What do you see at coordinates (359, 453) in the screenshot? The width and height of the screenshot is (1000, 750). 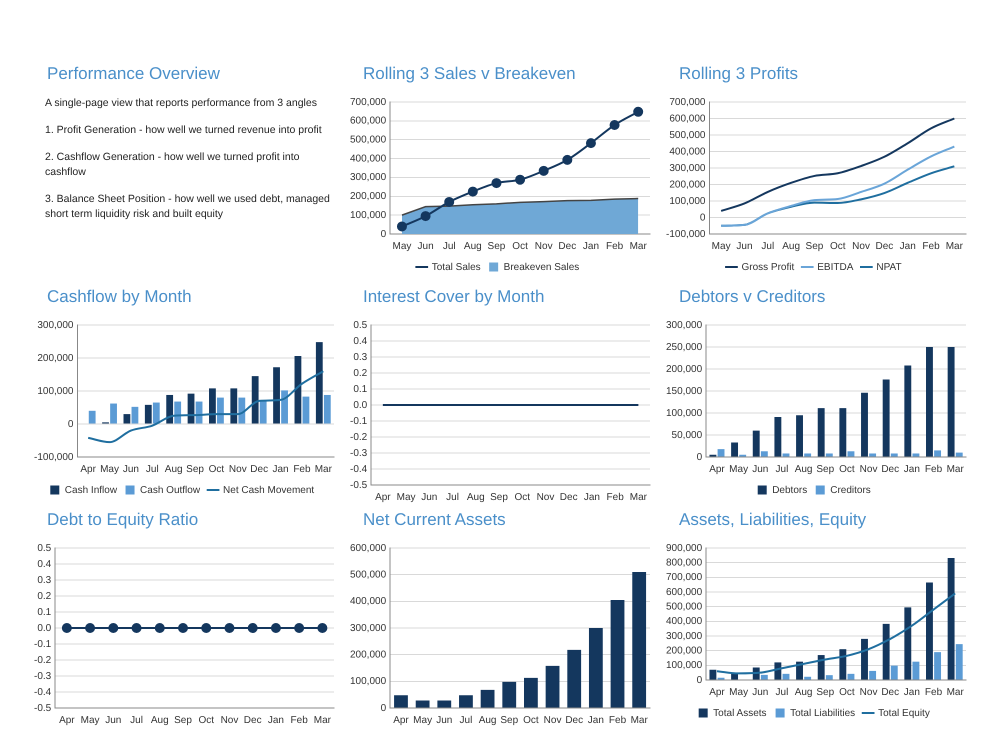 I see `y-tick-label: -0.3` at bounding box center [359, 453].